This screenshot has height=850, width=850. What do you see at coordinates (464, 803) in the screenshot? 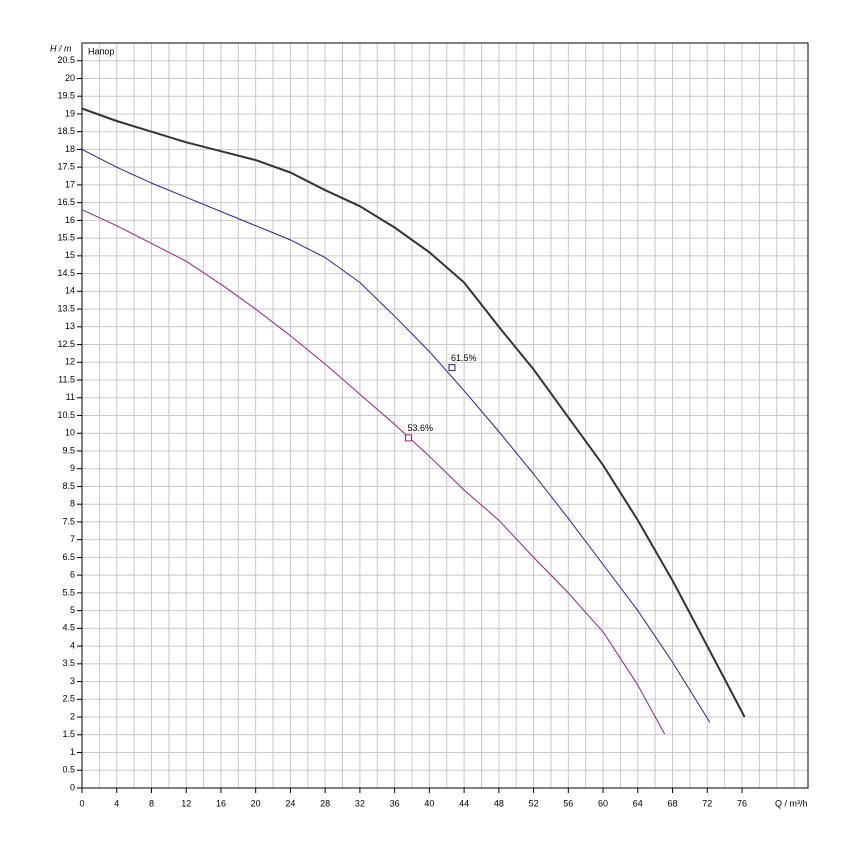
I see `x-tick-label: 44` at bounding box center [464, 803].